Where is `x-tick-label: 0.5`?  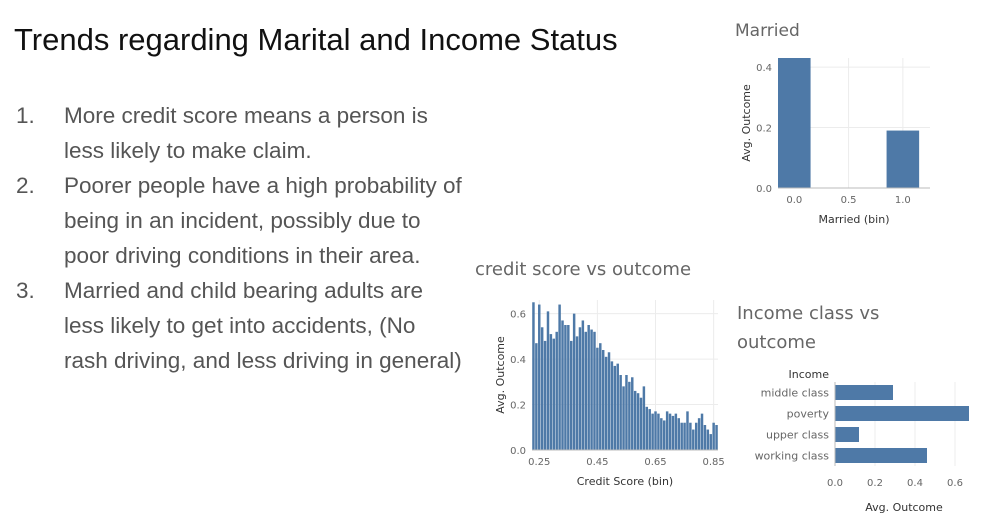 x-tick-label: 0.5 is located at coordinates (849, 200).